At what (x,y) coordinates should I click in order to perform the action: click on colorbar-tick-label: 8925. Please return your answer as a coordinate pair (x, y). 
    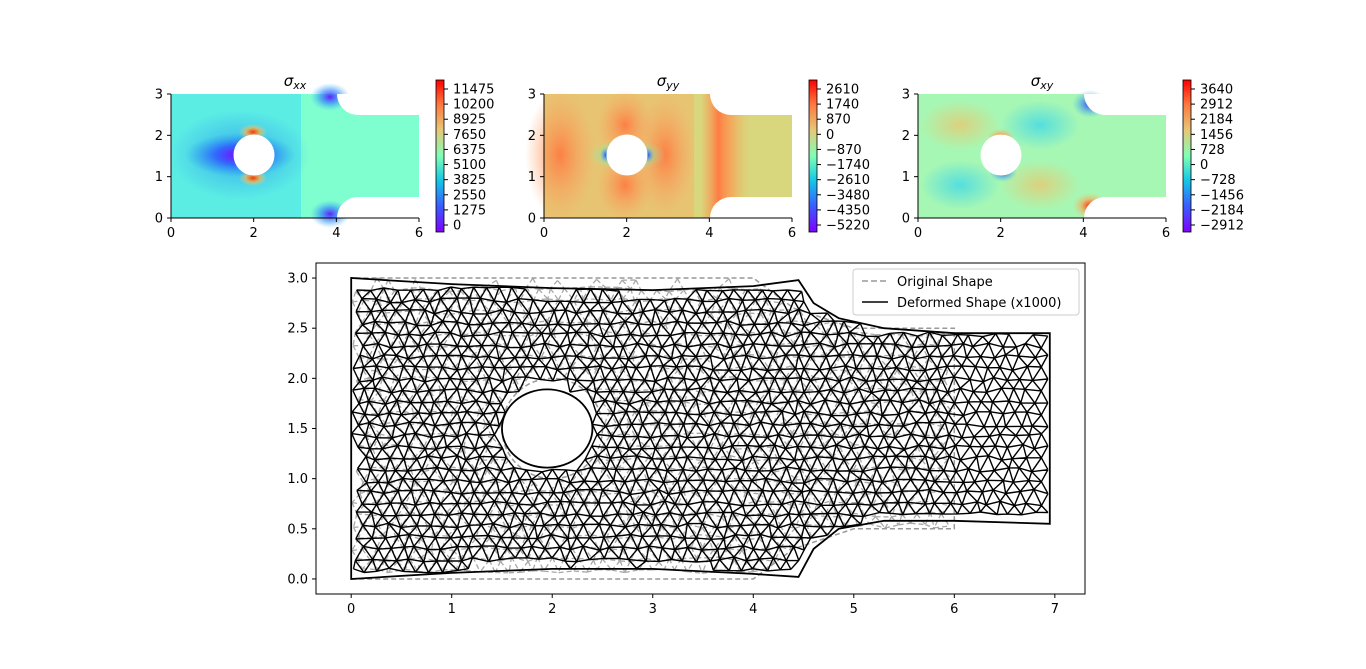
    Looking at the image, I should click on (469, 120).